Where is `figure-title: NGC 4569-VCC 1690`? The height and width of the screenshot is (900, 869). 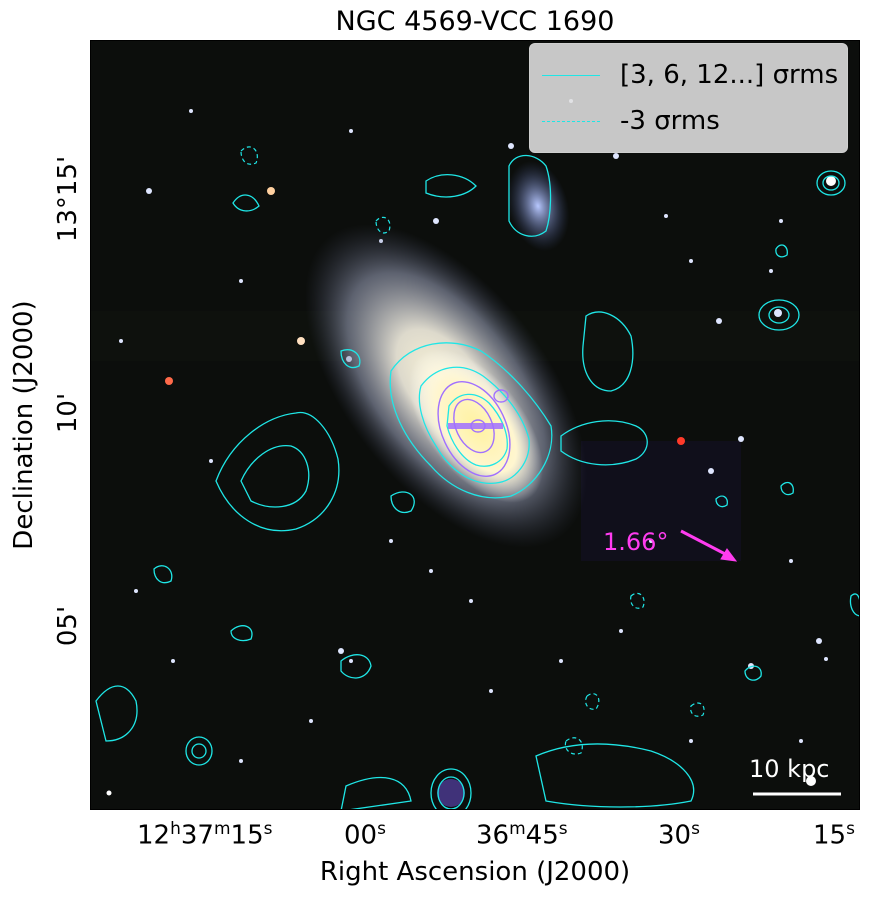
figure-title: NGC 4569-VCC 1690 is located at coordinates (475, 21).